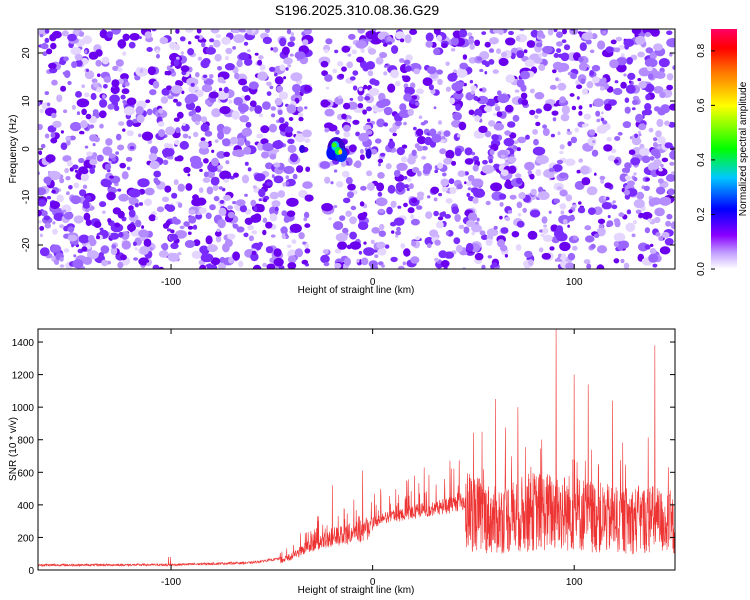  What do you see at coordinates (302, 149) in the screenshot?
I see `heatmap-peak-cell` at bounding box center [302, 149].